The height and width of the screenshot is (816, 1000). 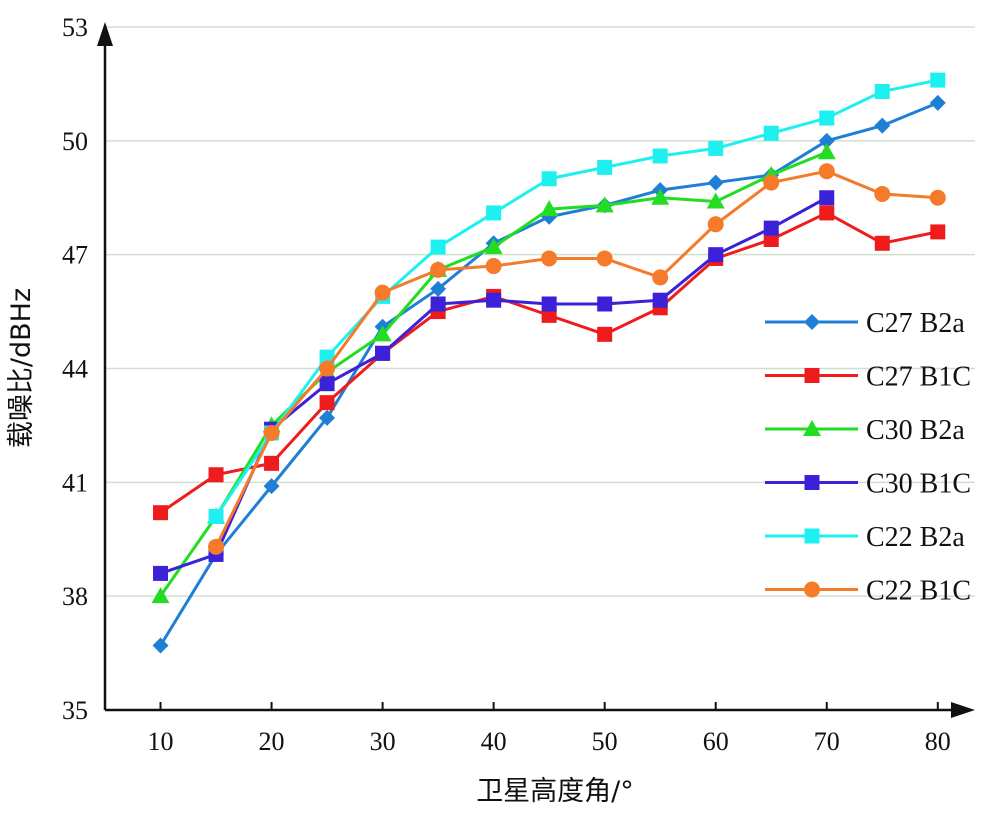 I want to click on y-tick-label: 41, so click(x=75, y=482).